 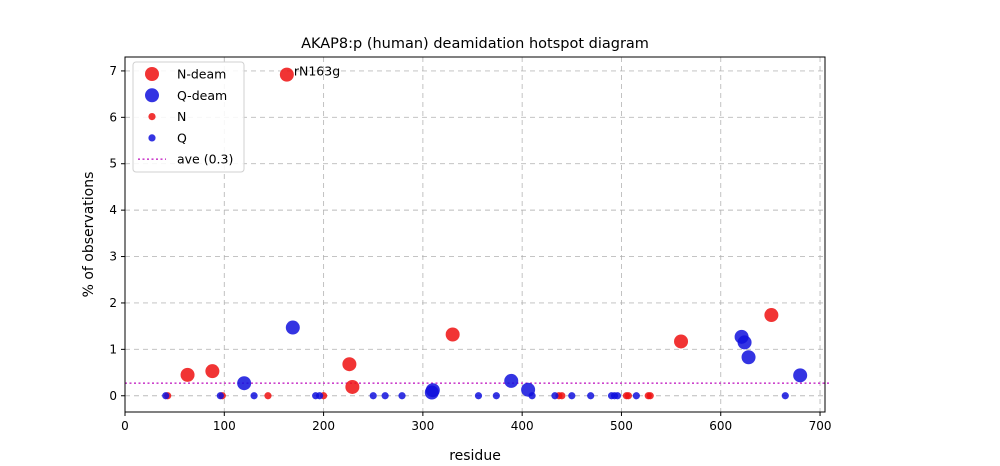 I want to click on y-tick-label: 1, so click(x=113, y=349).